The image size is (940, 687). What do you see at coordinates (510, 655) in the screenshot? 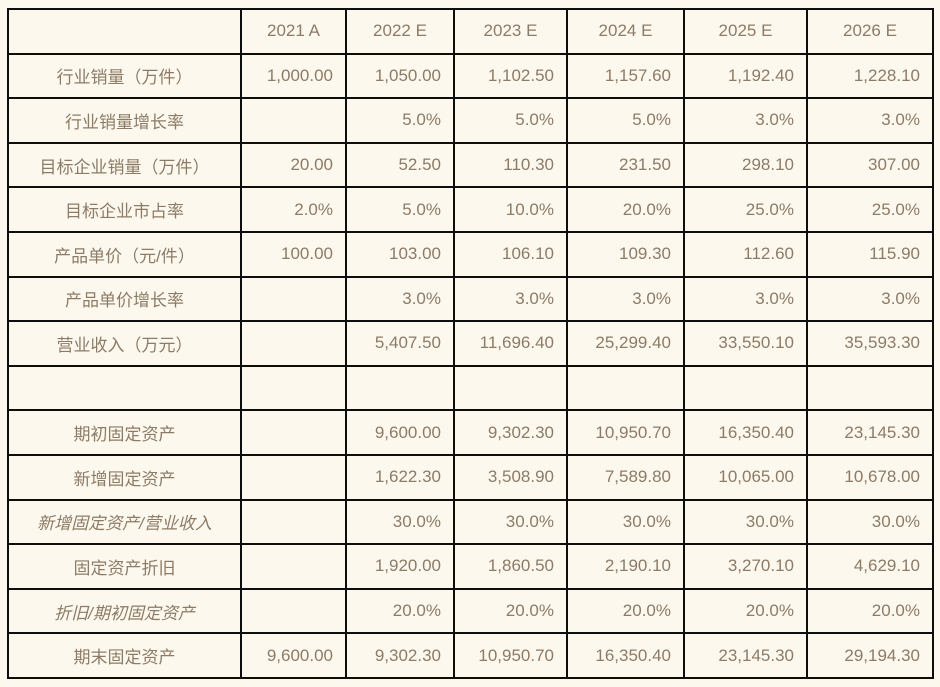
I see `value-cell: 10,950.70` at bounding box center [510, 655].